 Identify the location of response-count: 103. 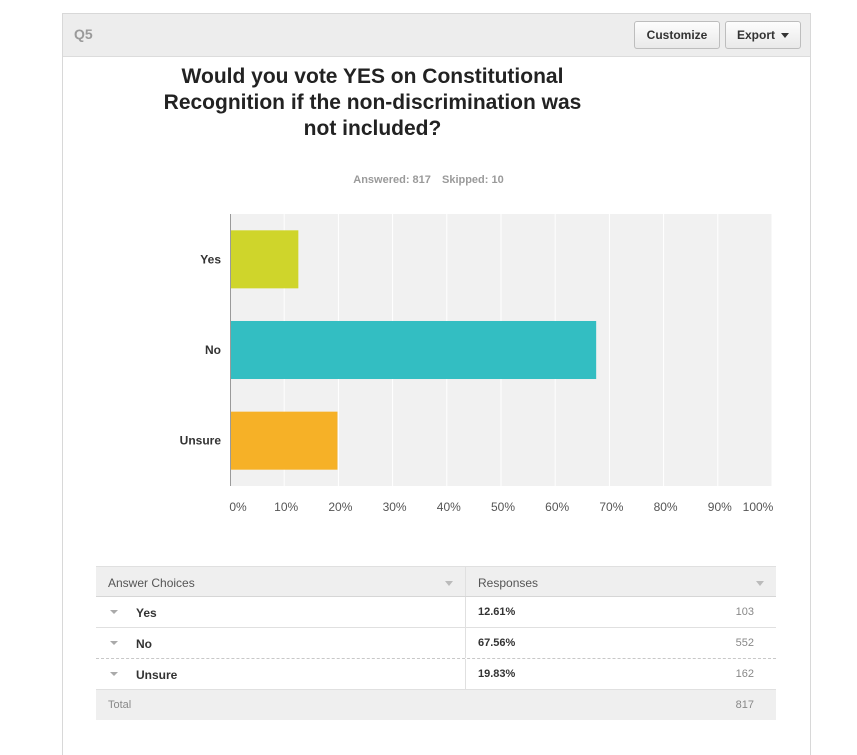
(744, 612).